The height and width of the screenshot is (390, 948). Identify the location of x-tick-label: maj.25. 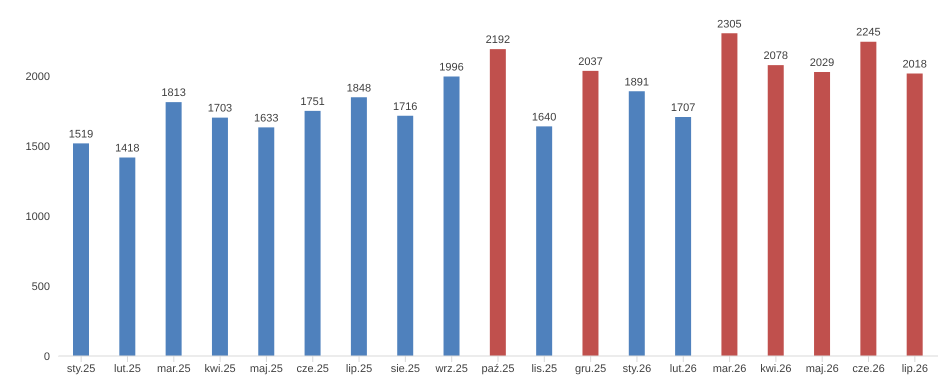
(266, 368).